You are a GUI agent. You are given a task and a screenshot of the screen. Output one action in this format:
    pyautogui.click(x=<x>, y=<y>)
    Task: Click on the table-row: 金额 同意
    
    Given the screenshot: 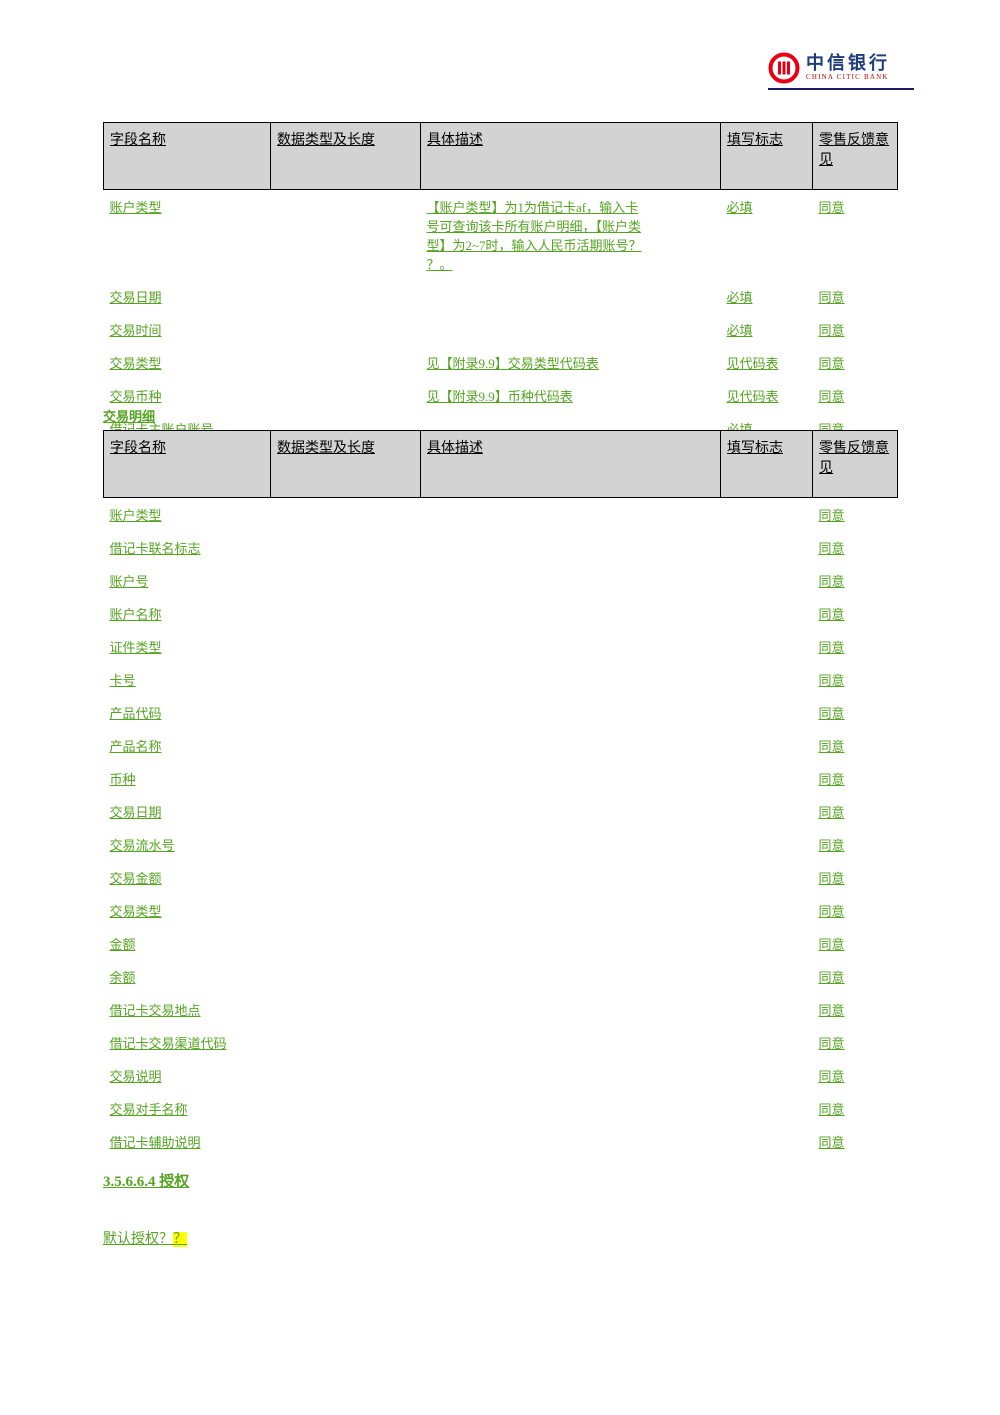 What is the action you would take?
    pyautogui.click(x=501, y=943)
    